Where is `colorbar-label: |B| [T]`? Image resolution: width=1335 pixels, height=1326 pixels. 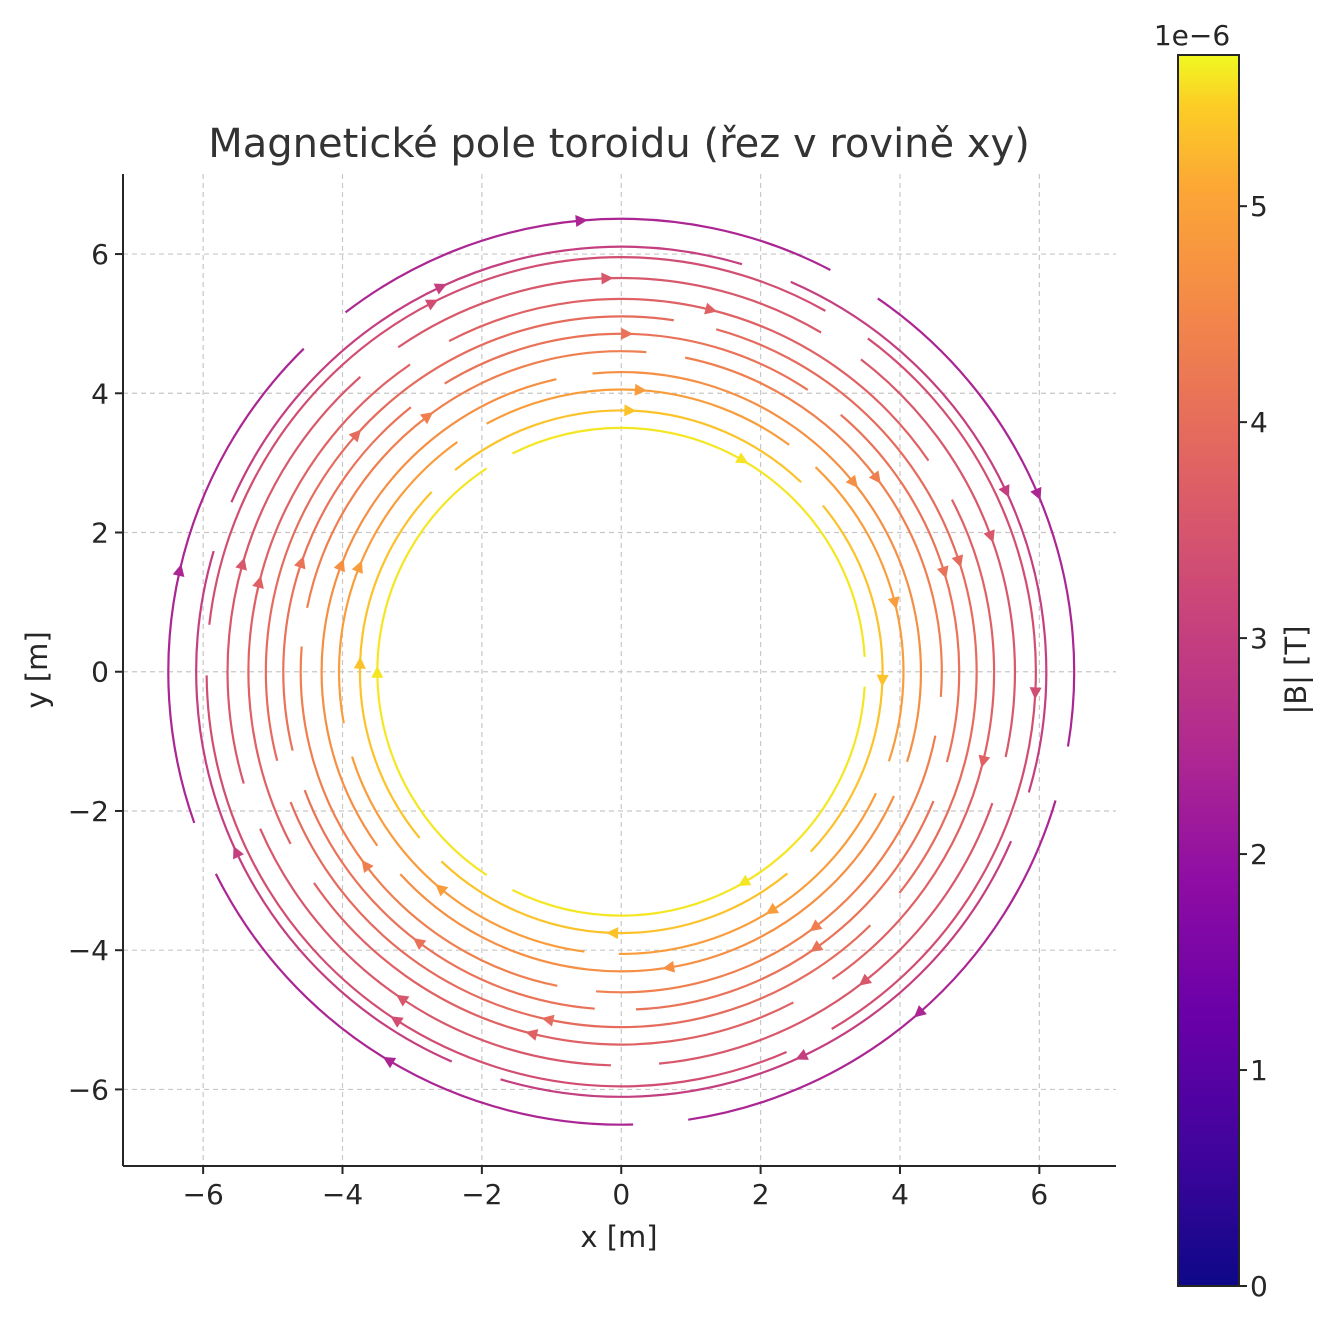
colorbar-label: |B| [T] is located at coordinates (1296, 670).